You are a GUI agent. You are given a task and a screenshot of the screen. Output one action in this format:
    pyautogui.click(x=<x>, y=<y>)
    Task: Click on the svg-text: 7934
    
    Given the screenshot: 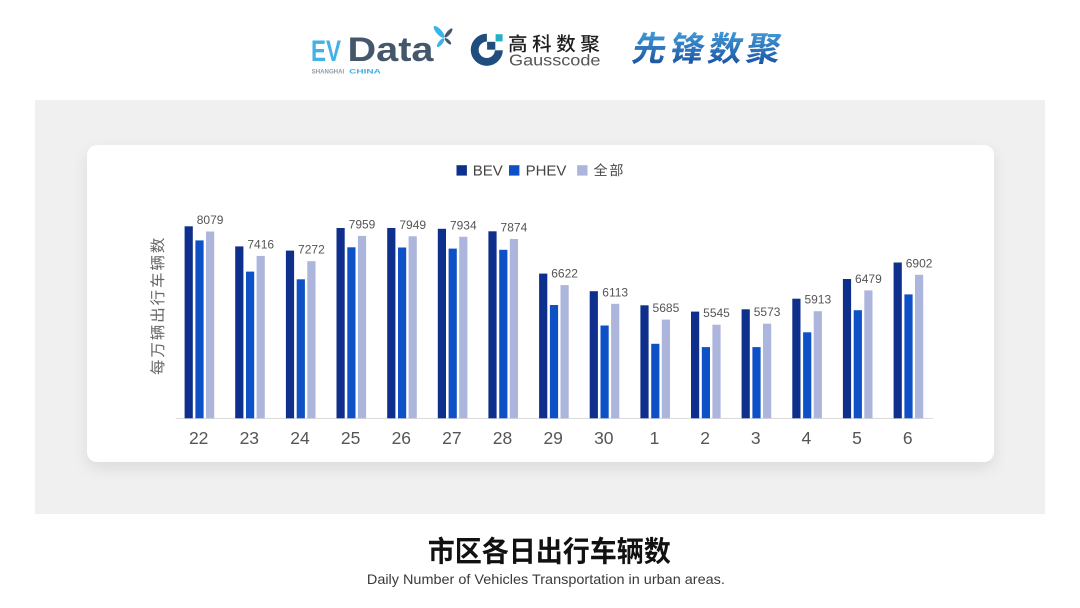 What is the action you would take?
    pyautogui.click(x=463, y=225)
    